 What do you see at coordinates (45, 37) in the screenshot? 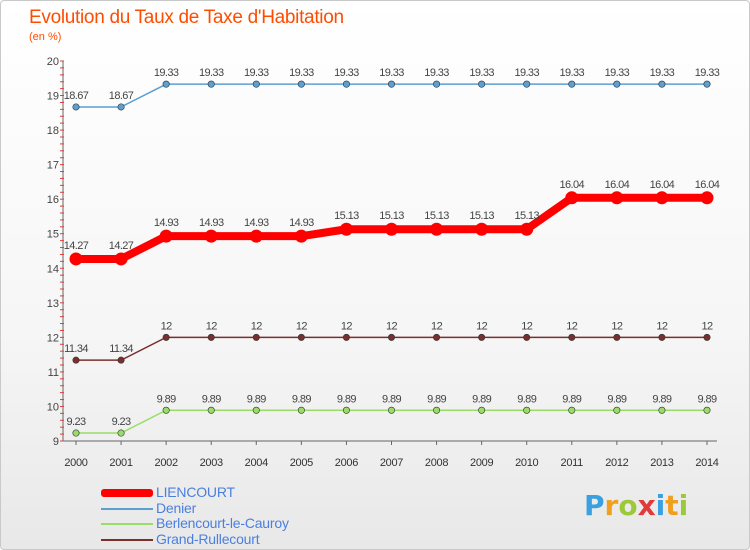
I see `chart-subtitle: (en %)` at bounding box center [45, 37].